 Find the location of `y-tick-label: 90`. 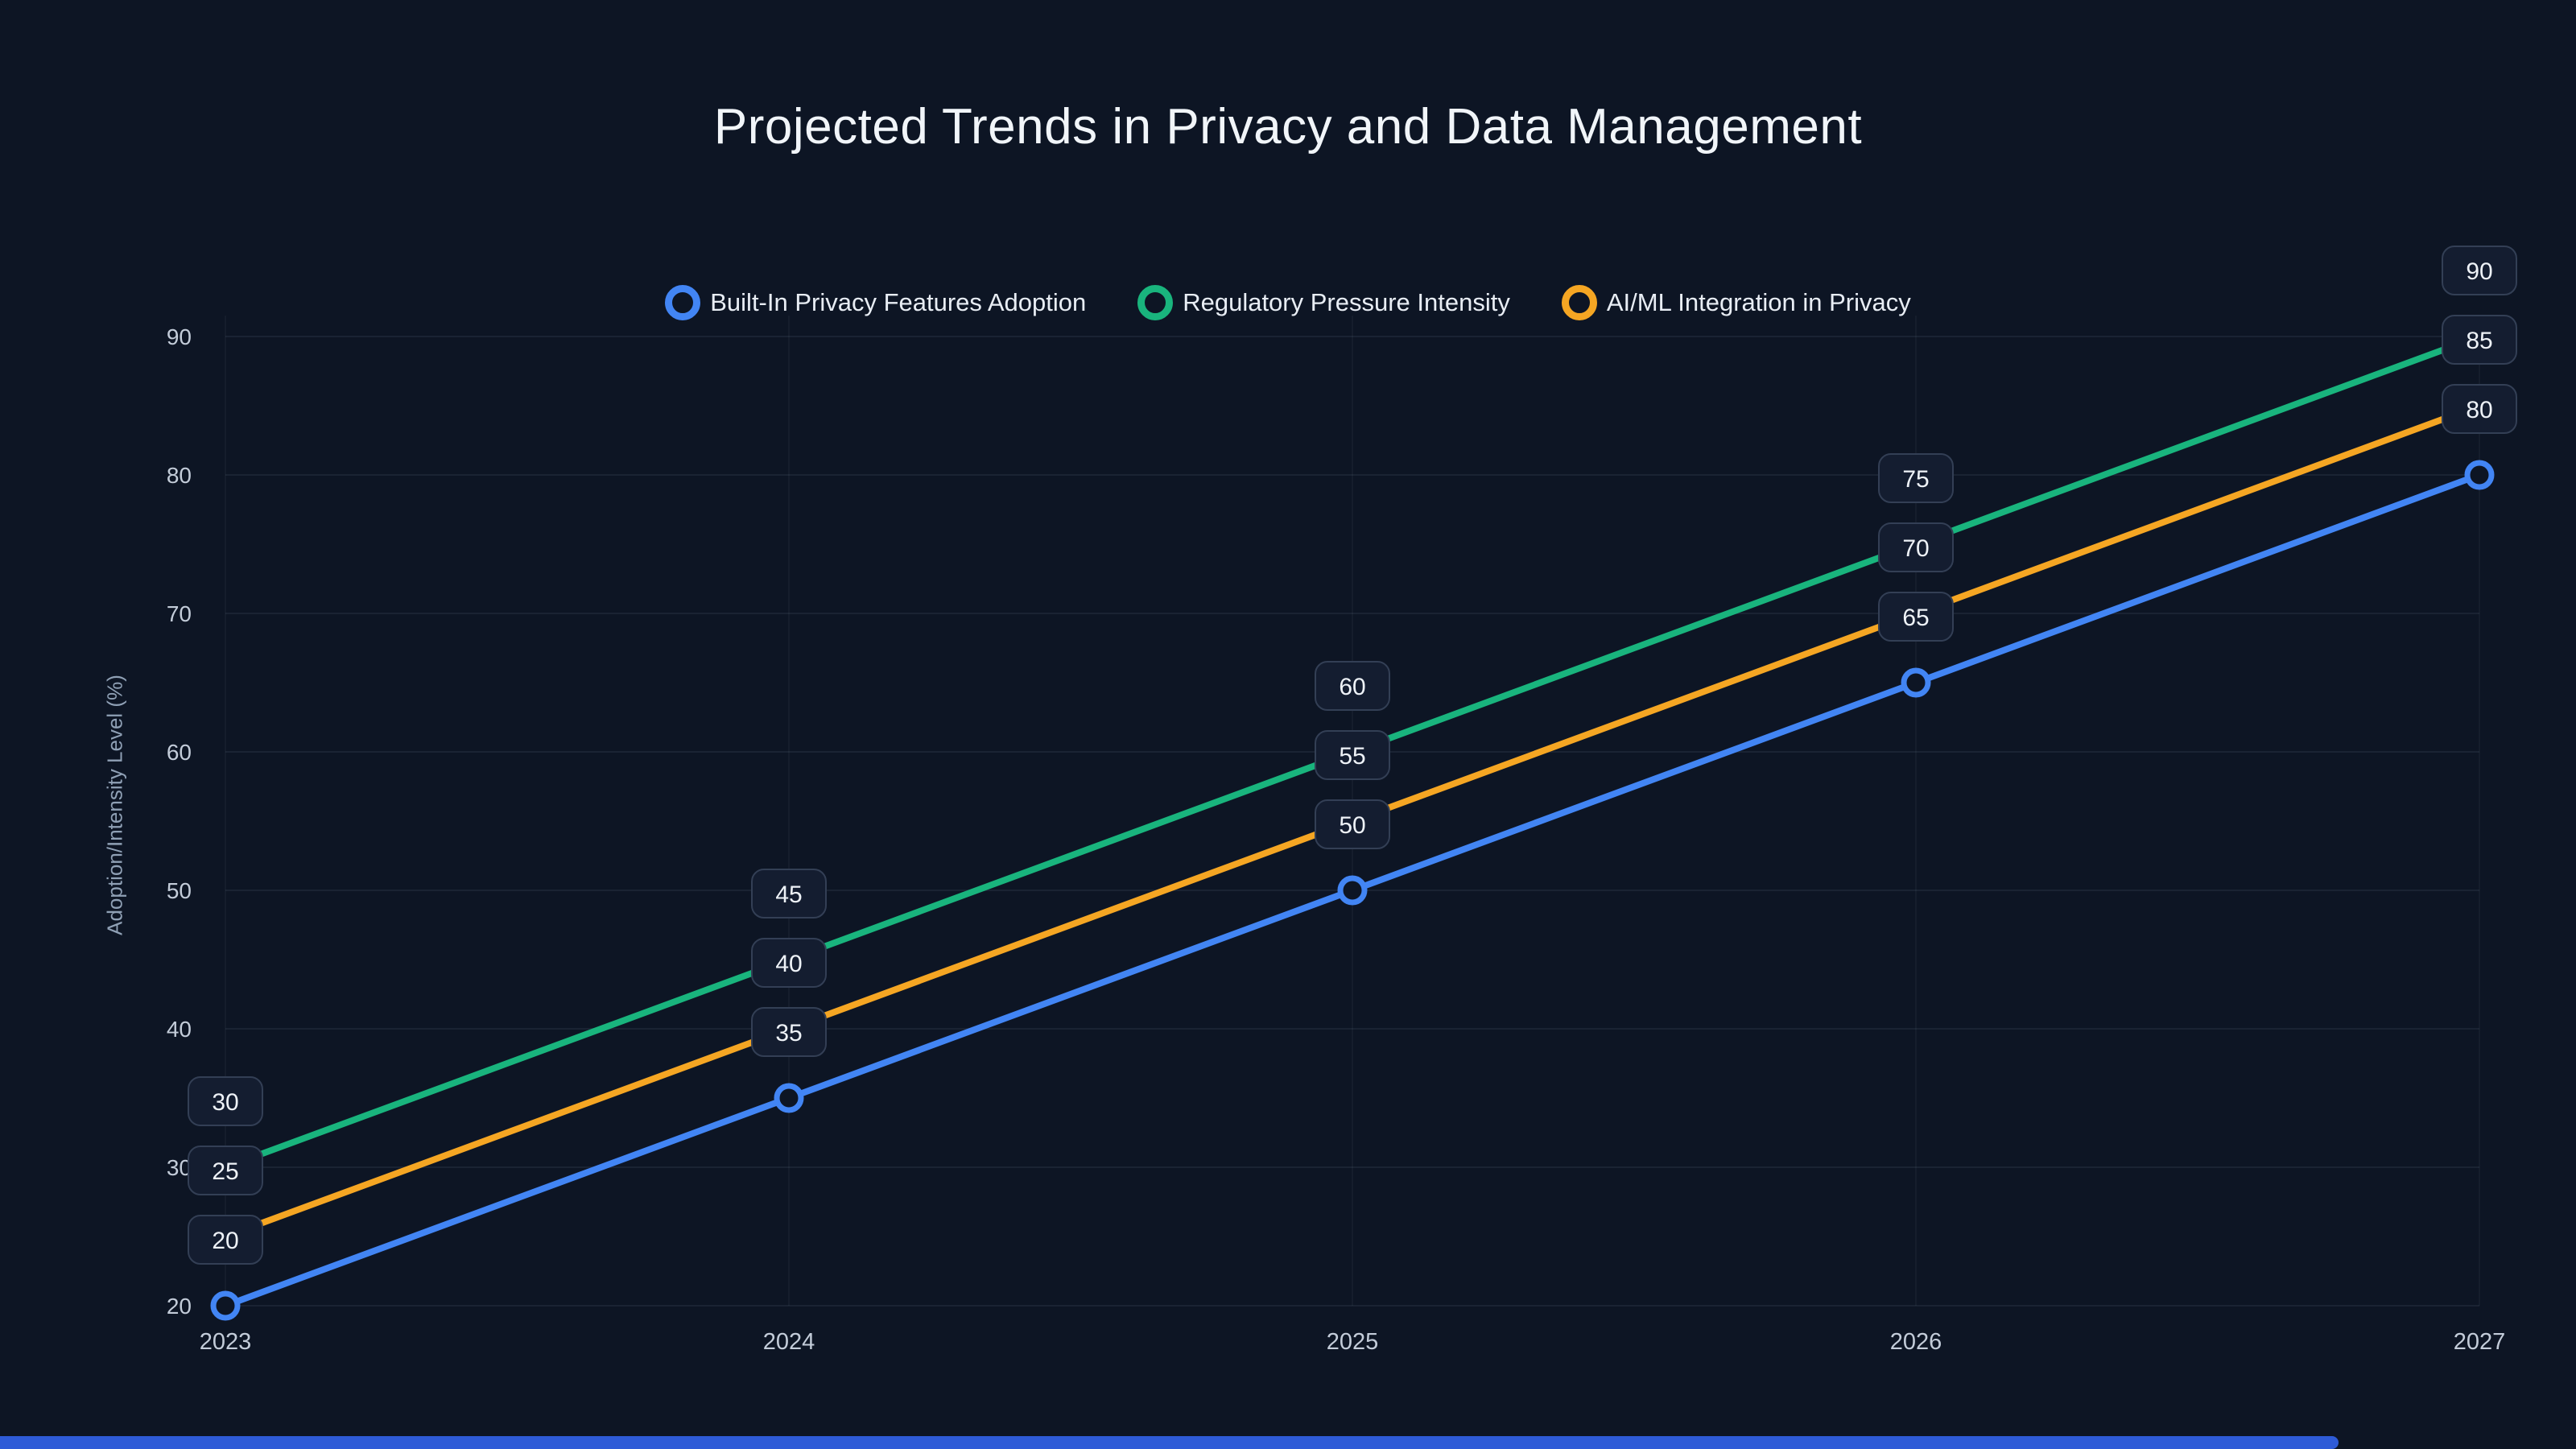

y-tick-label: 90 is located at coordinates (179, 336).